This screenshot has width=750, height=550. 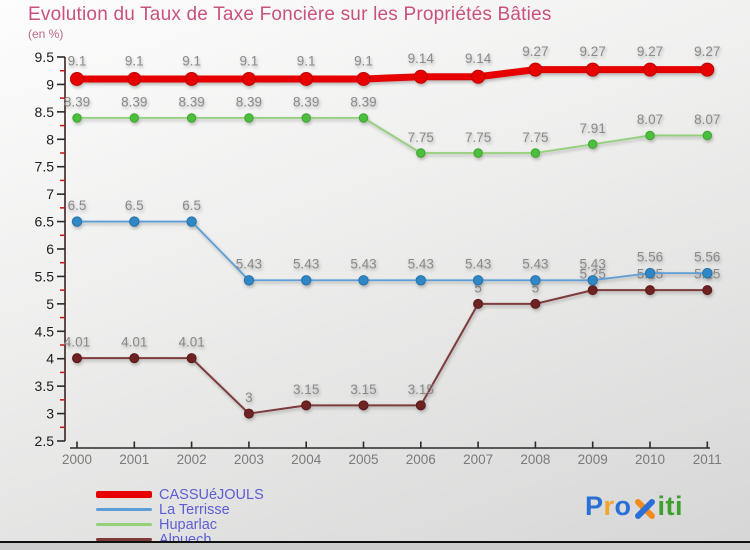 What do you see at coordinates (45, 331) in the screenshot?
I see `y-tick-label: 4.5` at bounding box center [45, 331].